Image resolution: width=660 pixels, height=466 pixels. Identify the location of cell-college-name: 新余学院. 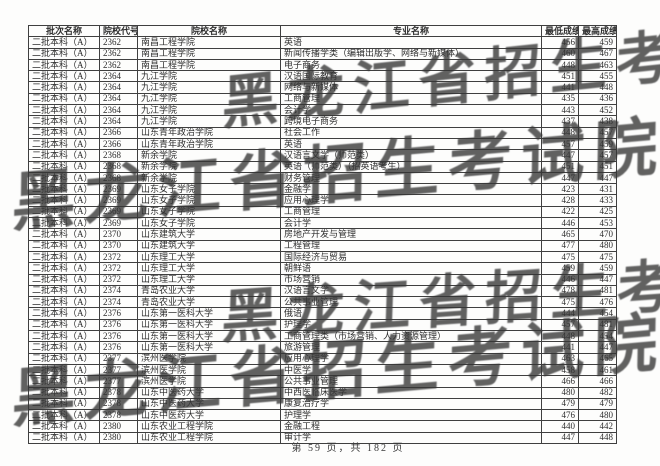
(209, 166).